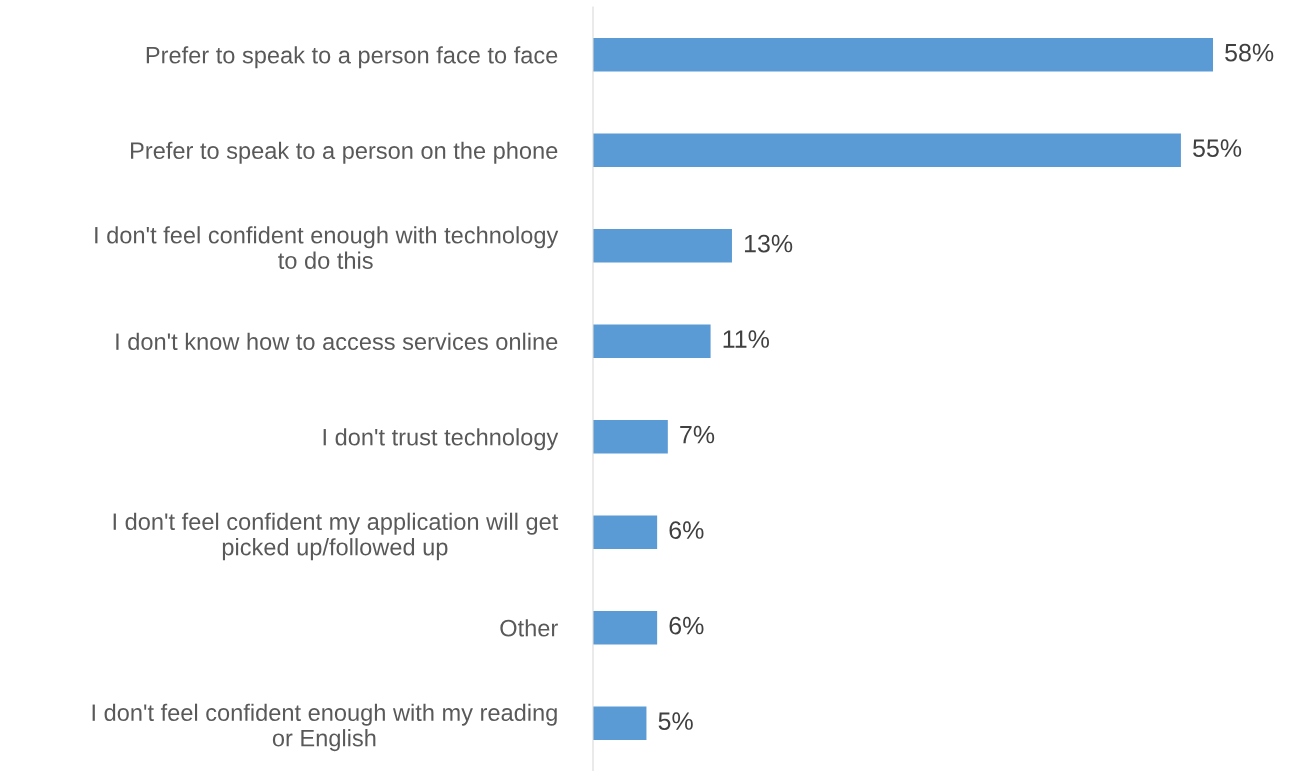 The height and width of the screenshot is (771, 1297). What do you see at coordinates (1249, 52) in the screenshot?
I see `data-label: 58%` at bounding box center [1249, 52].